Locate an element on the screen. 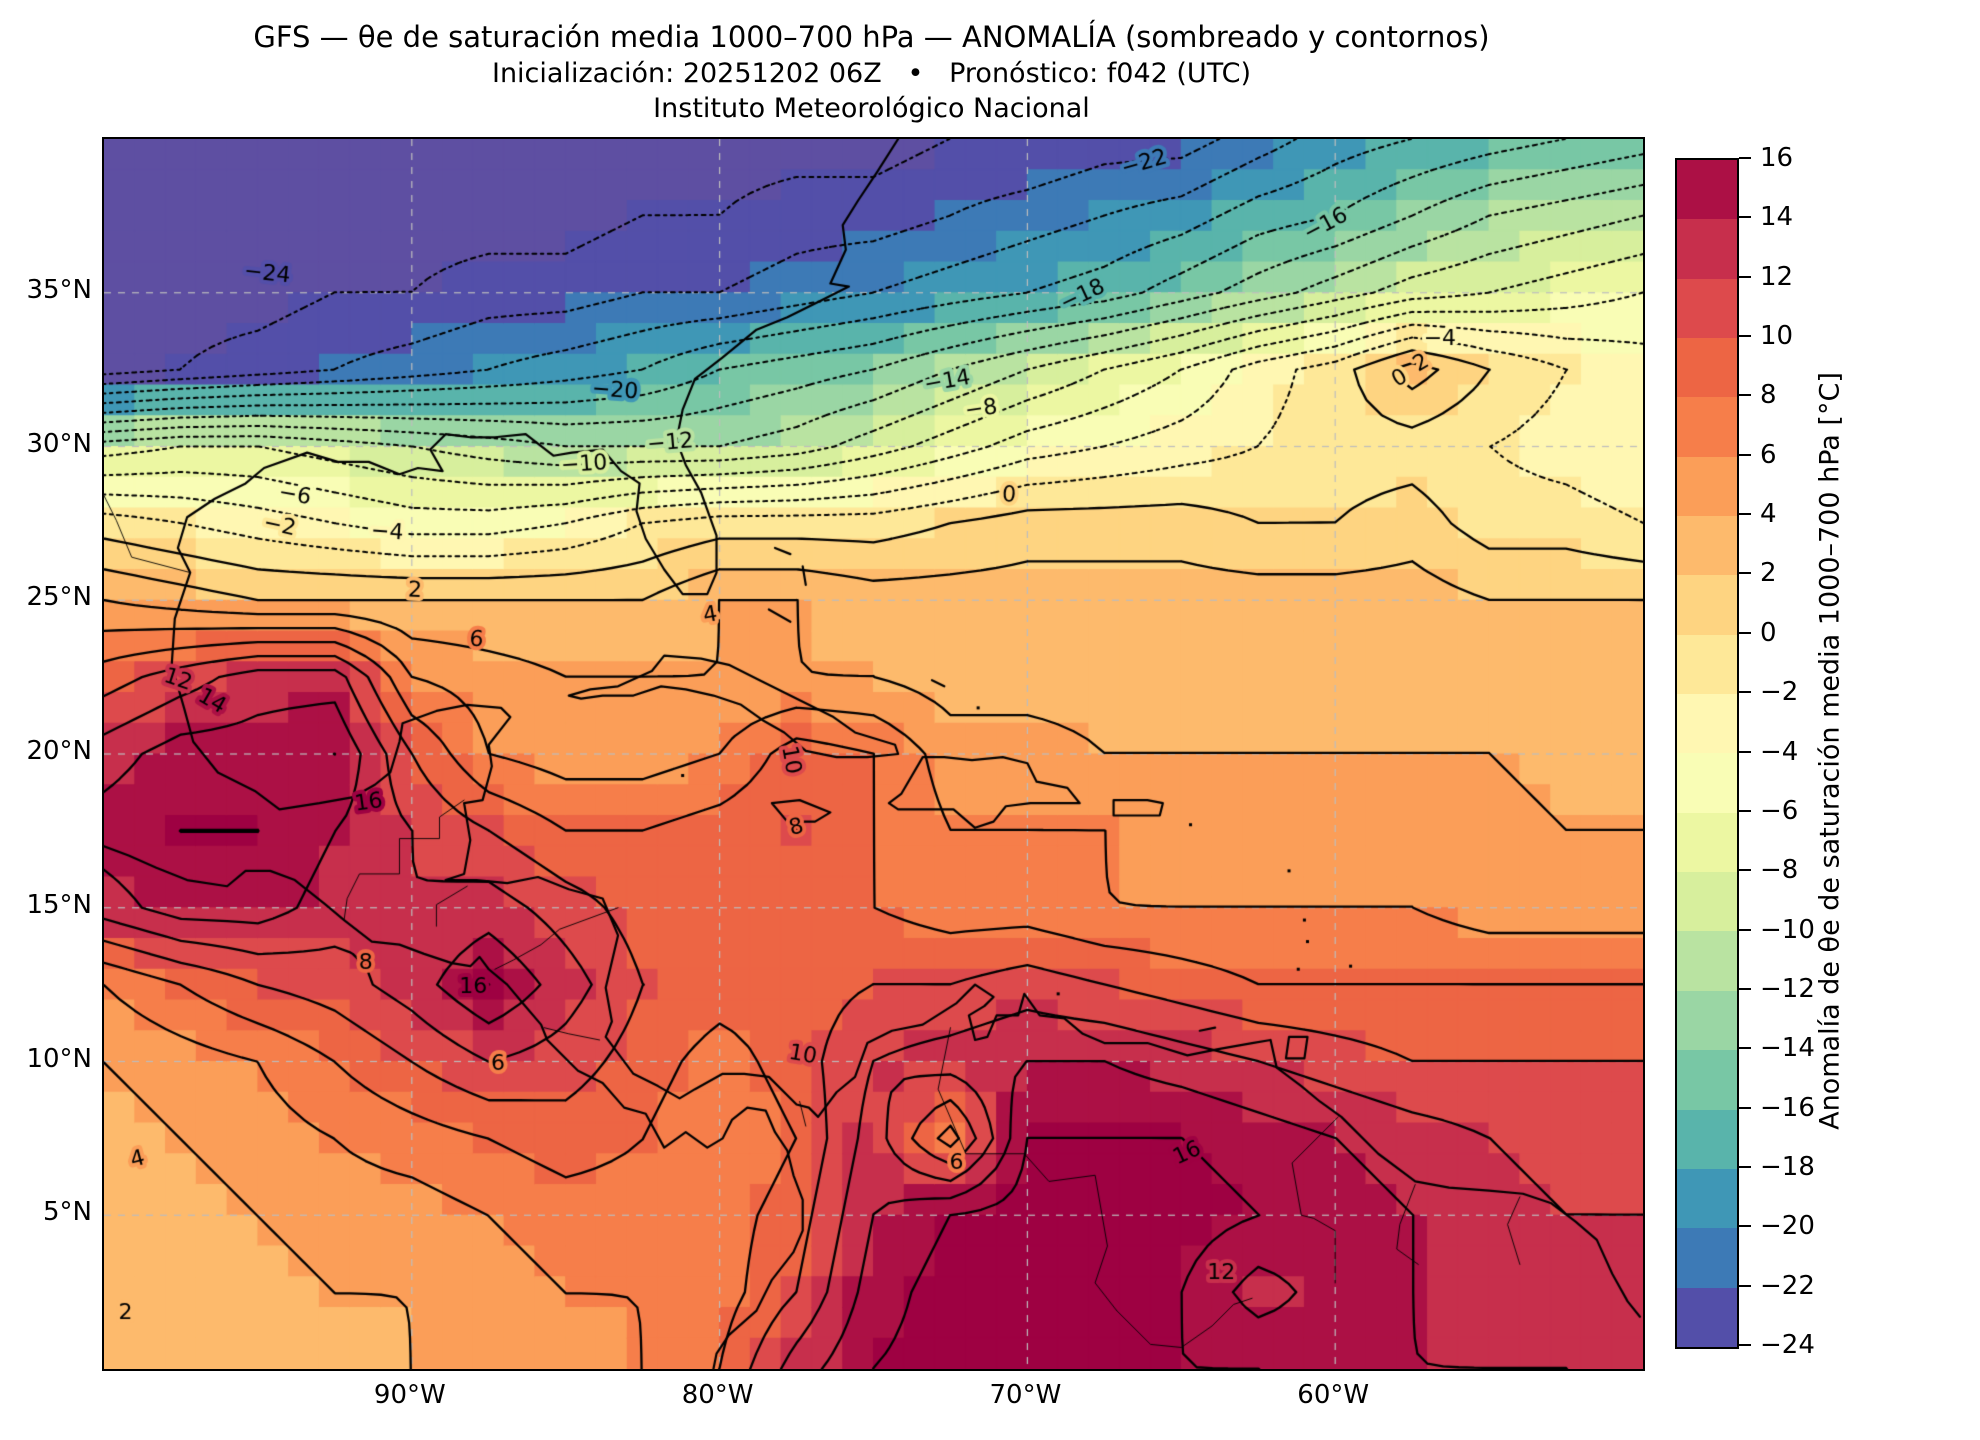 This screenshot has width=1980, height=1440. colorbar-tick-label: 16 is located at coordinates (1777, 158).